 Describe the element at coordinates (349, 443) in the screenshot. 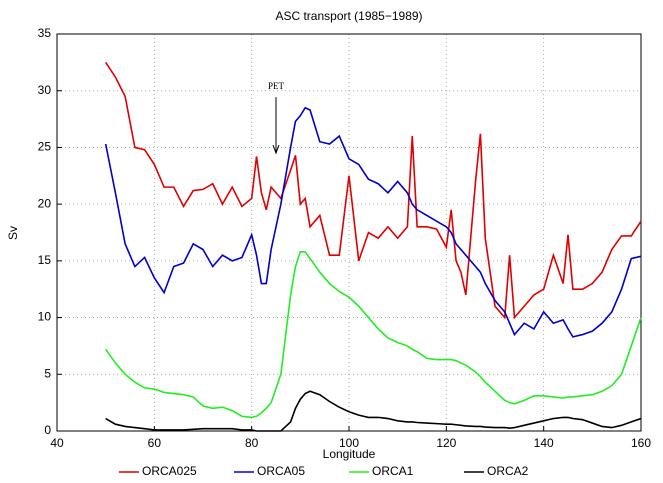

I see `x-tick-label: 100` at that location.